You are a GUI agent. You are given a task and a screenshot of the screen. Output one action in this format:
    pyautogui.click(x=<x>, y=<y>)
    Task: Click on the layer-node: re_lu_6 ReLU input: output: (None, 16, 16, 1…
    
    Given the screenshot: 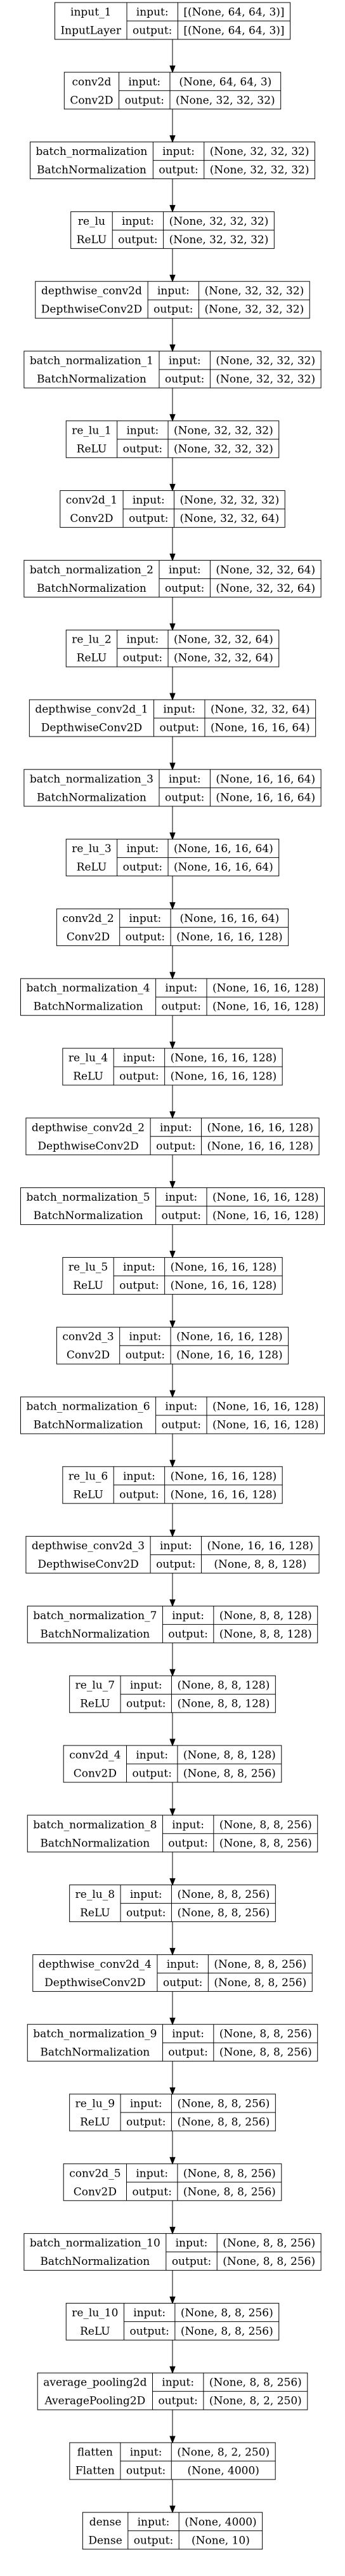 What is the action you would take?
    pyautogui.click(x=172, y=1485)
    